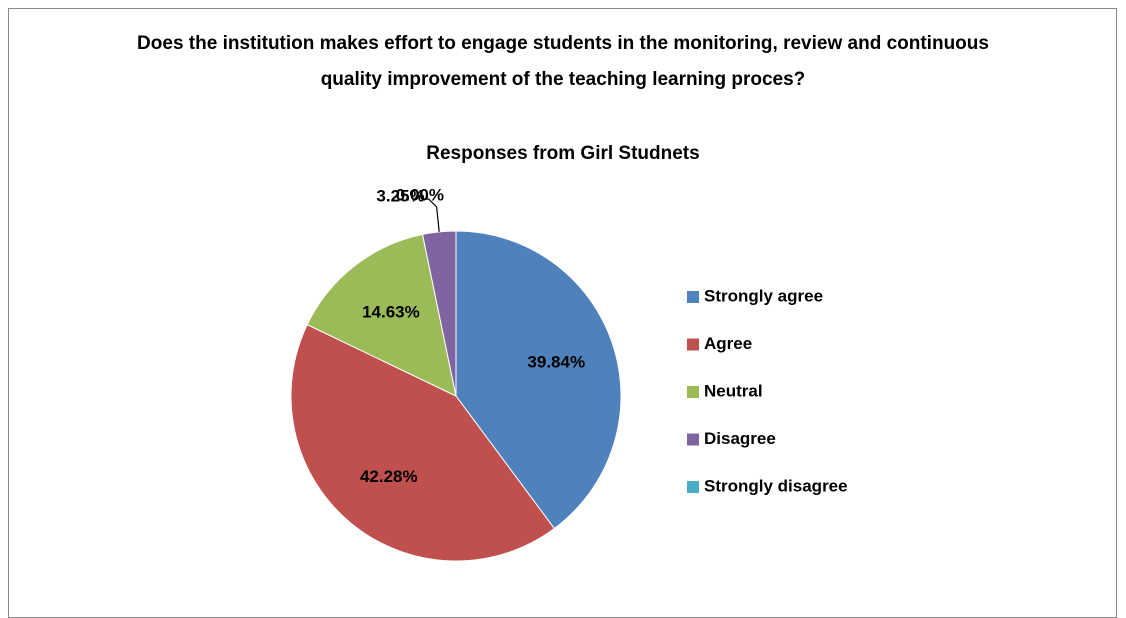  What do you see at coordinates (400, 195) in the screenshot?
I see `data-label: 3.25%` at bounding box center [400, 195].